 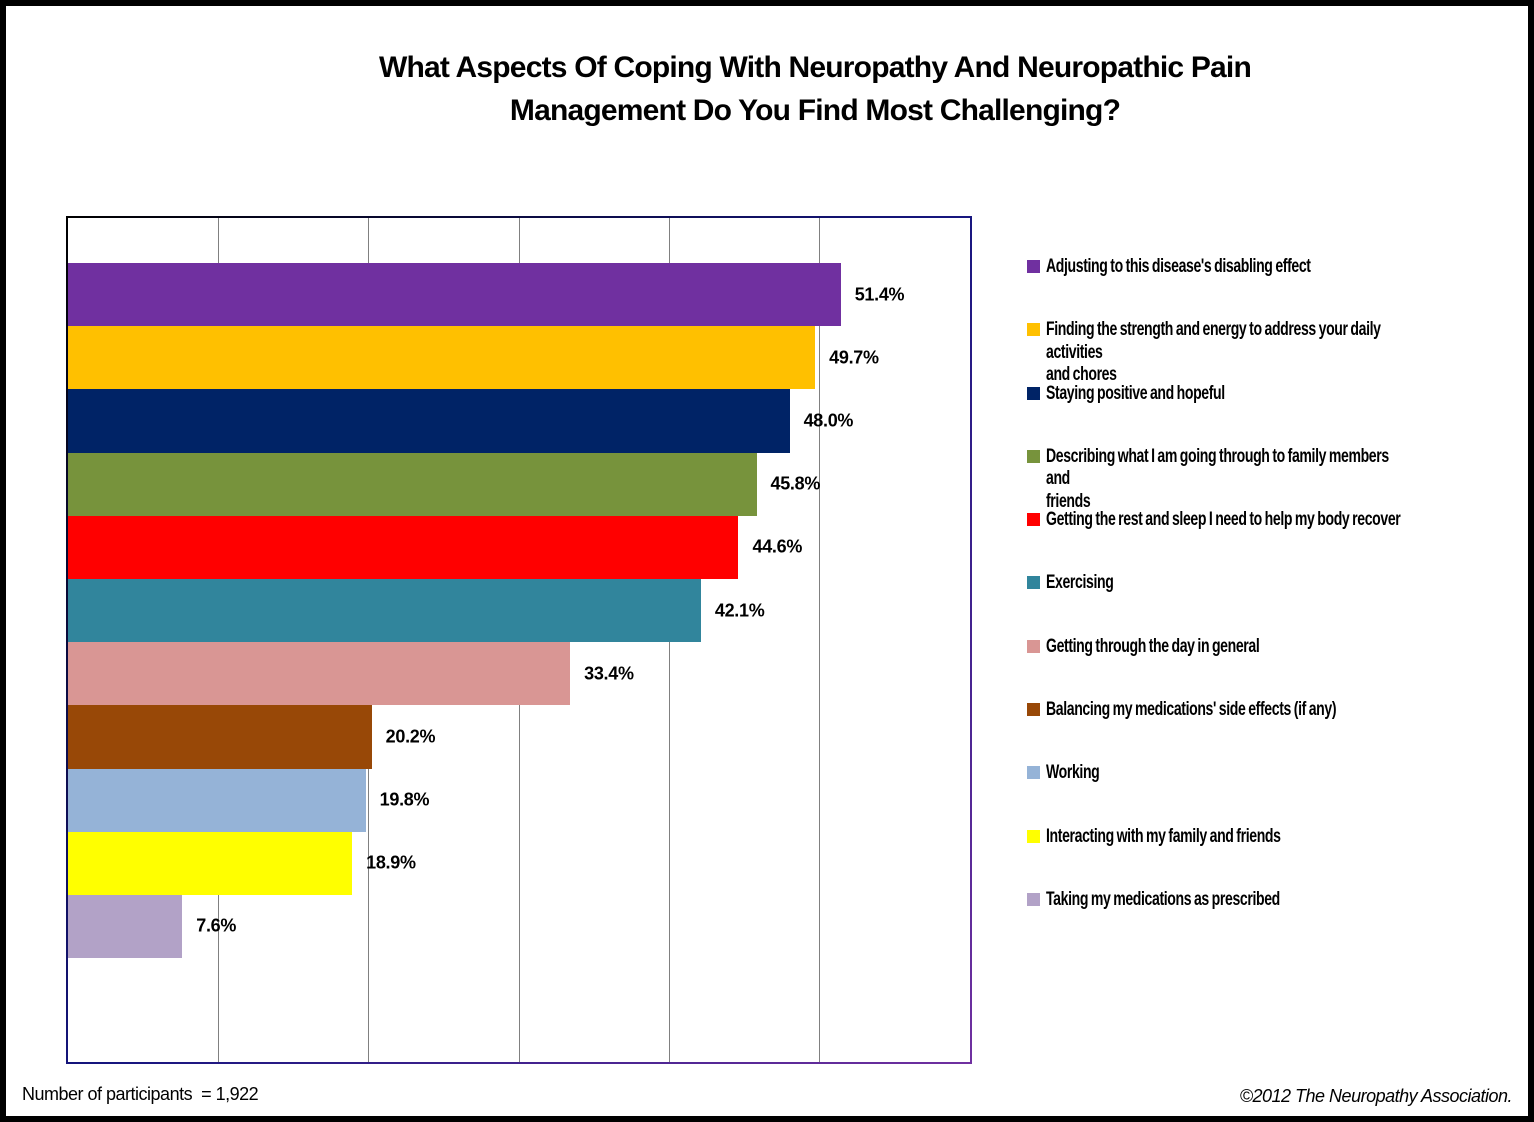 I want to click on bar-value-label: 42.1%, so click(x=739, y=610).